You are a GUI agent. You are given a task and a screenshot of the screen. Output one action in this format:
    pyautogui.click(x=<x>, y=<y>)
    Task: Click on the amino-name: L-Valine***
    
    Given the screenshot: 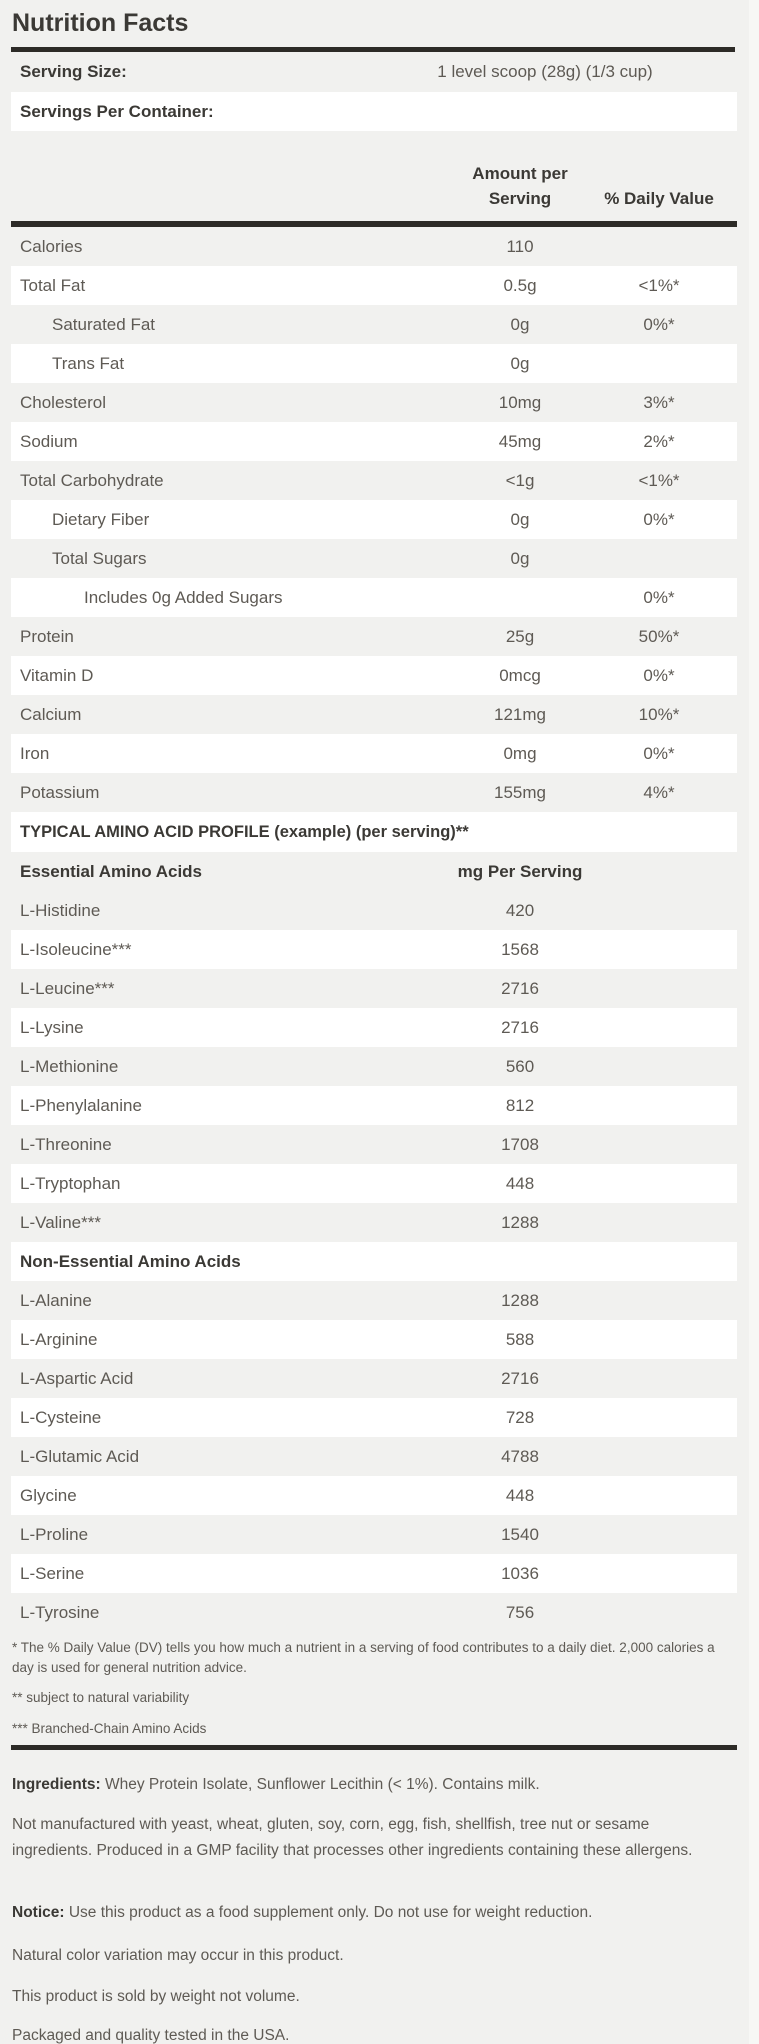 What is the action you would take?
    pyautogui.click(x=60, y=1222)
    